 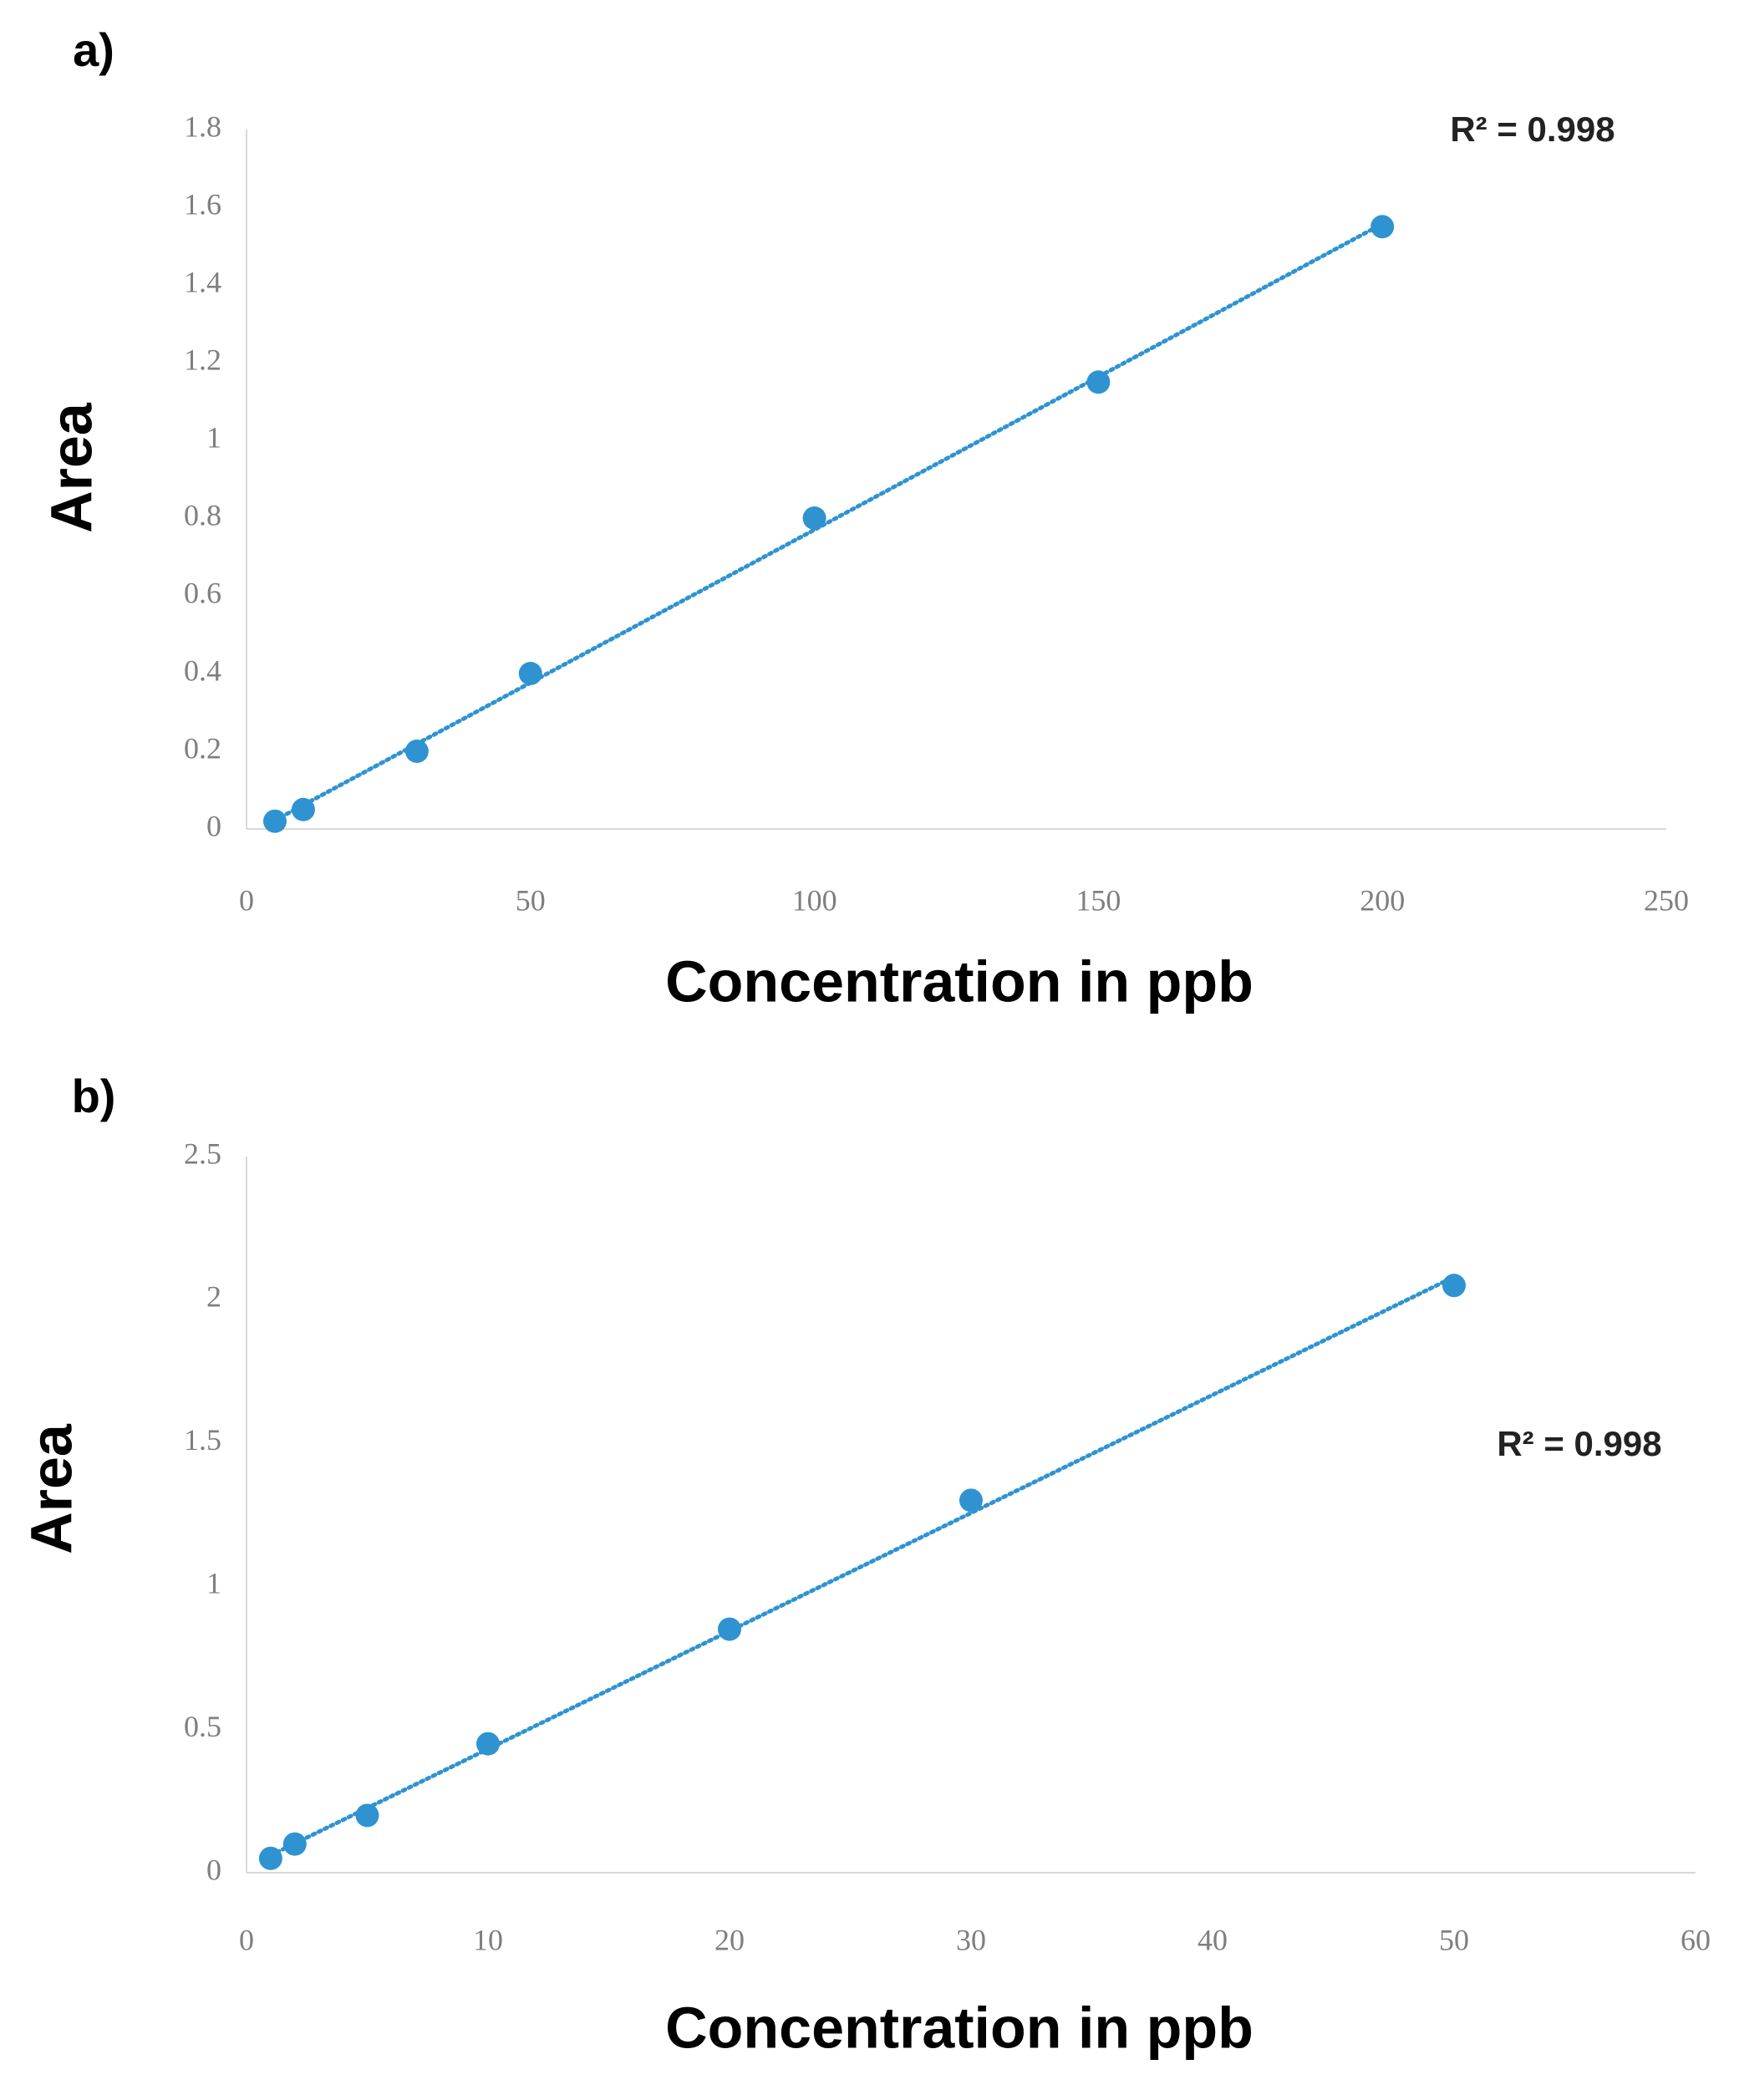 What do you see at coordinates (1098, 900) in the screenshot?
I see `x-tick-label: 150` at bounding box center [1098, 900].